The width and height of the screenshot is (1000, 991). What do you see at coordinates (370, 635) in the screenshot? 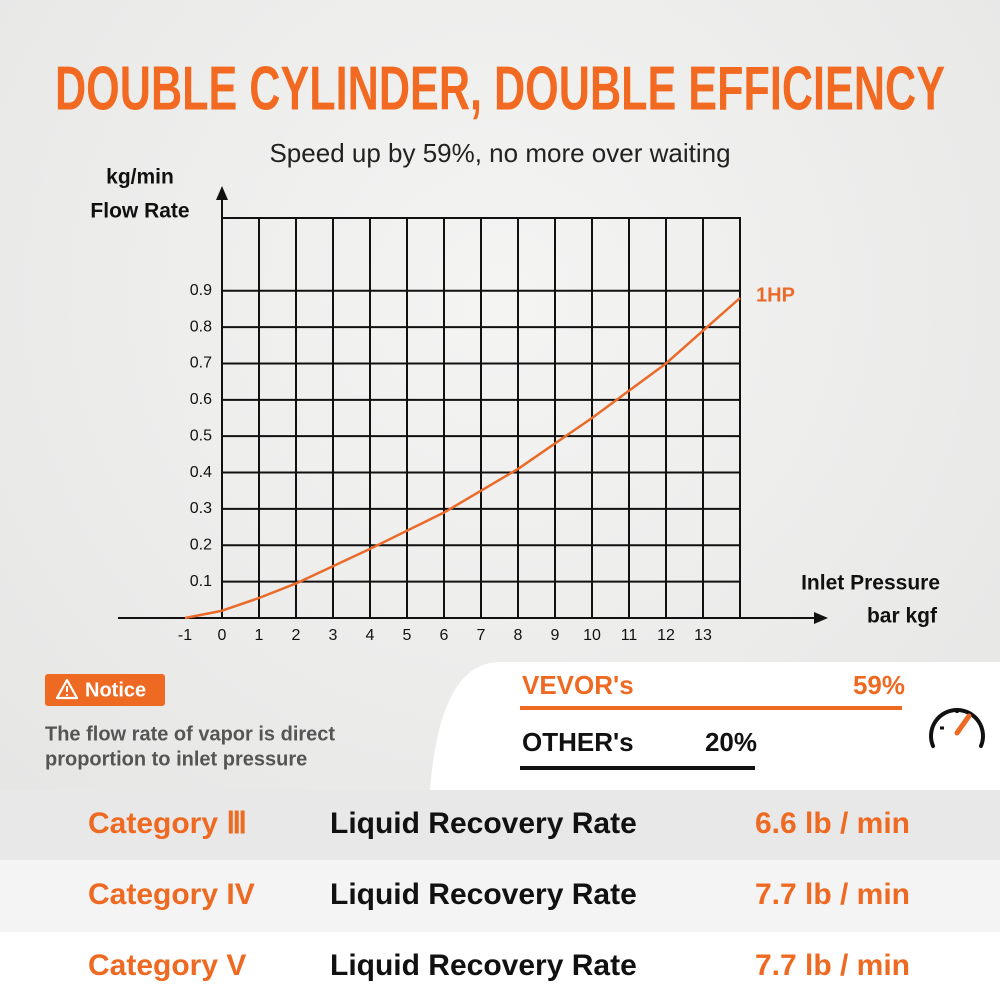
I see `x-tick-label: 4` at bounding box center [370, 635].